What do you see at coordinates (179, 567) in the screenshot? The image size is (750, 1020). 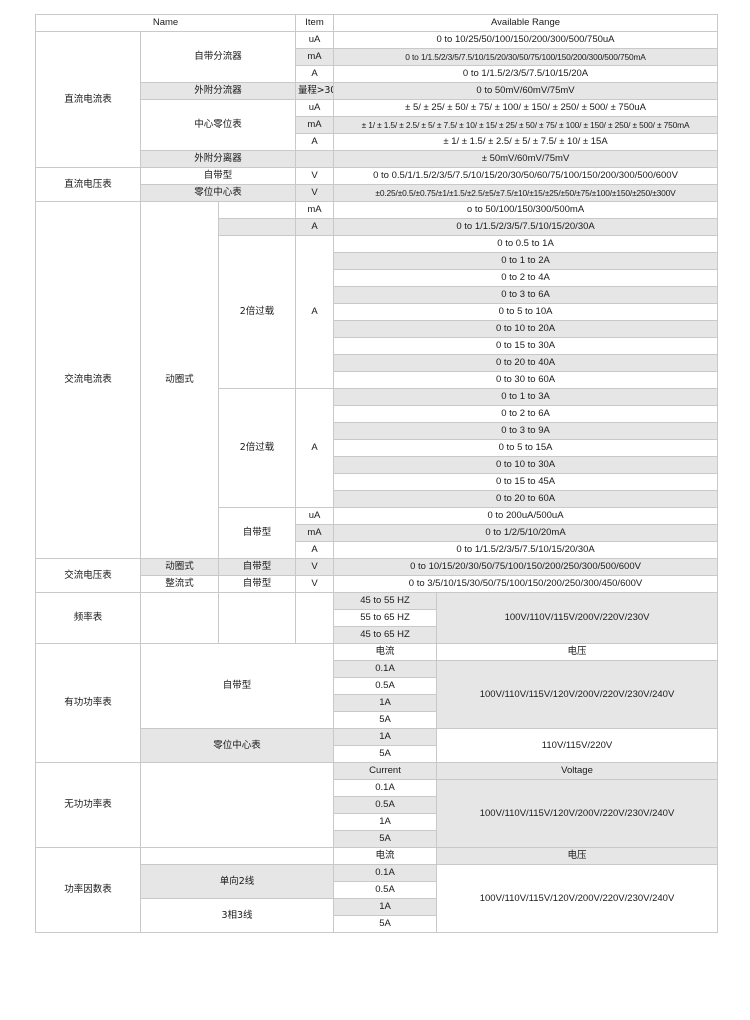 I see `subsection-label: 动圈式` at bounding box center [179, 567].